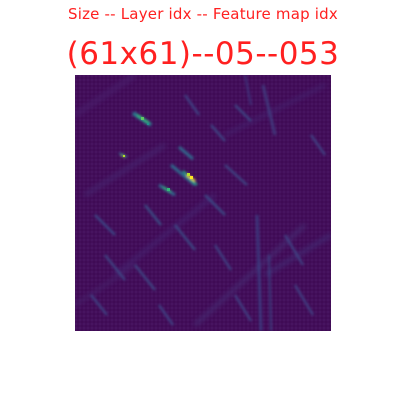  What do you see at coordinates (203, 14) in the screenshot?
I see `figure-legend-caption: Size -- Layer idx -- Feature map idx` at bounding box center [203, 14].